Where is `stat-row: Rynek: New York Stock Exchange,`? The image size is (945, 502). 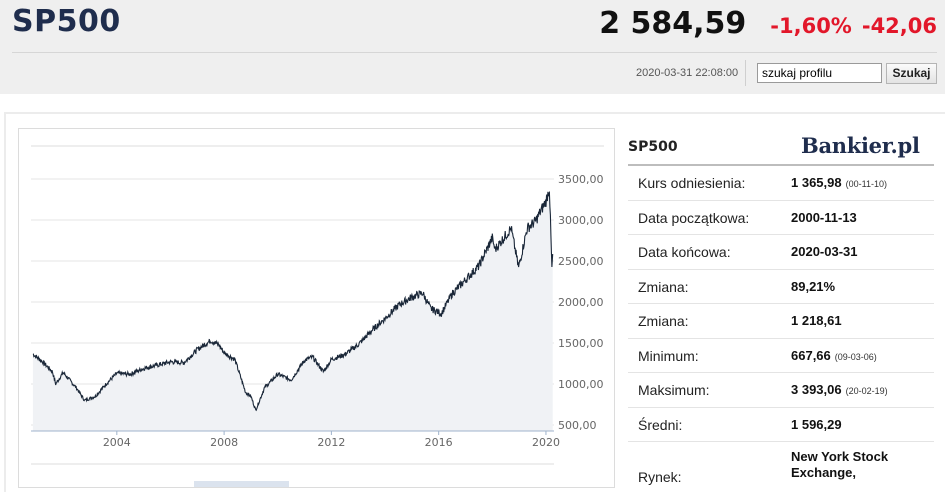 stat-row: Rynek: New York Stock Exchange, is located at coordinates (781, 472).